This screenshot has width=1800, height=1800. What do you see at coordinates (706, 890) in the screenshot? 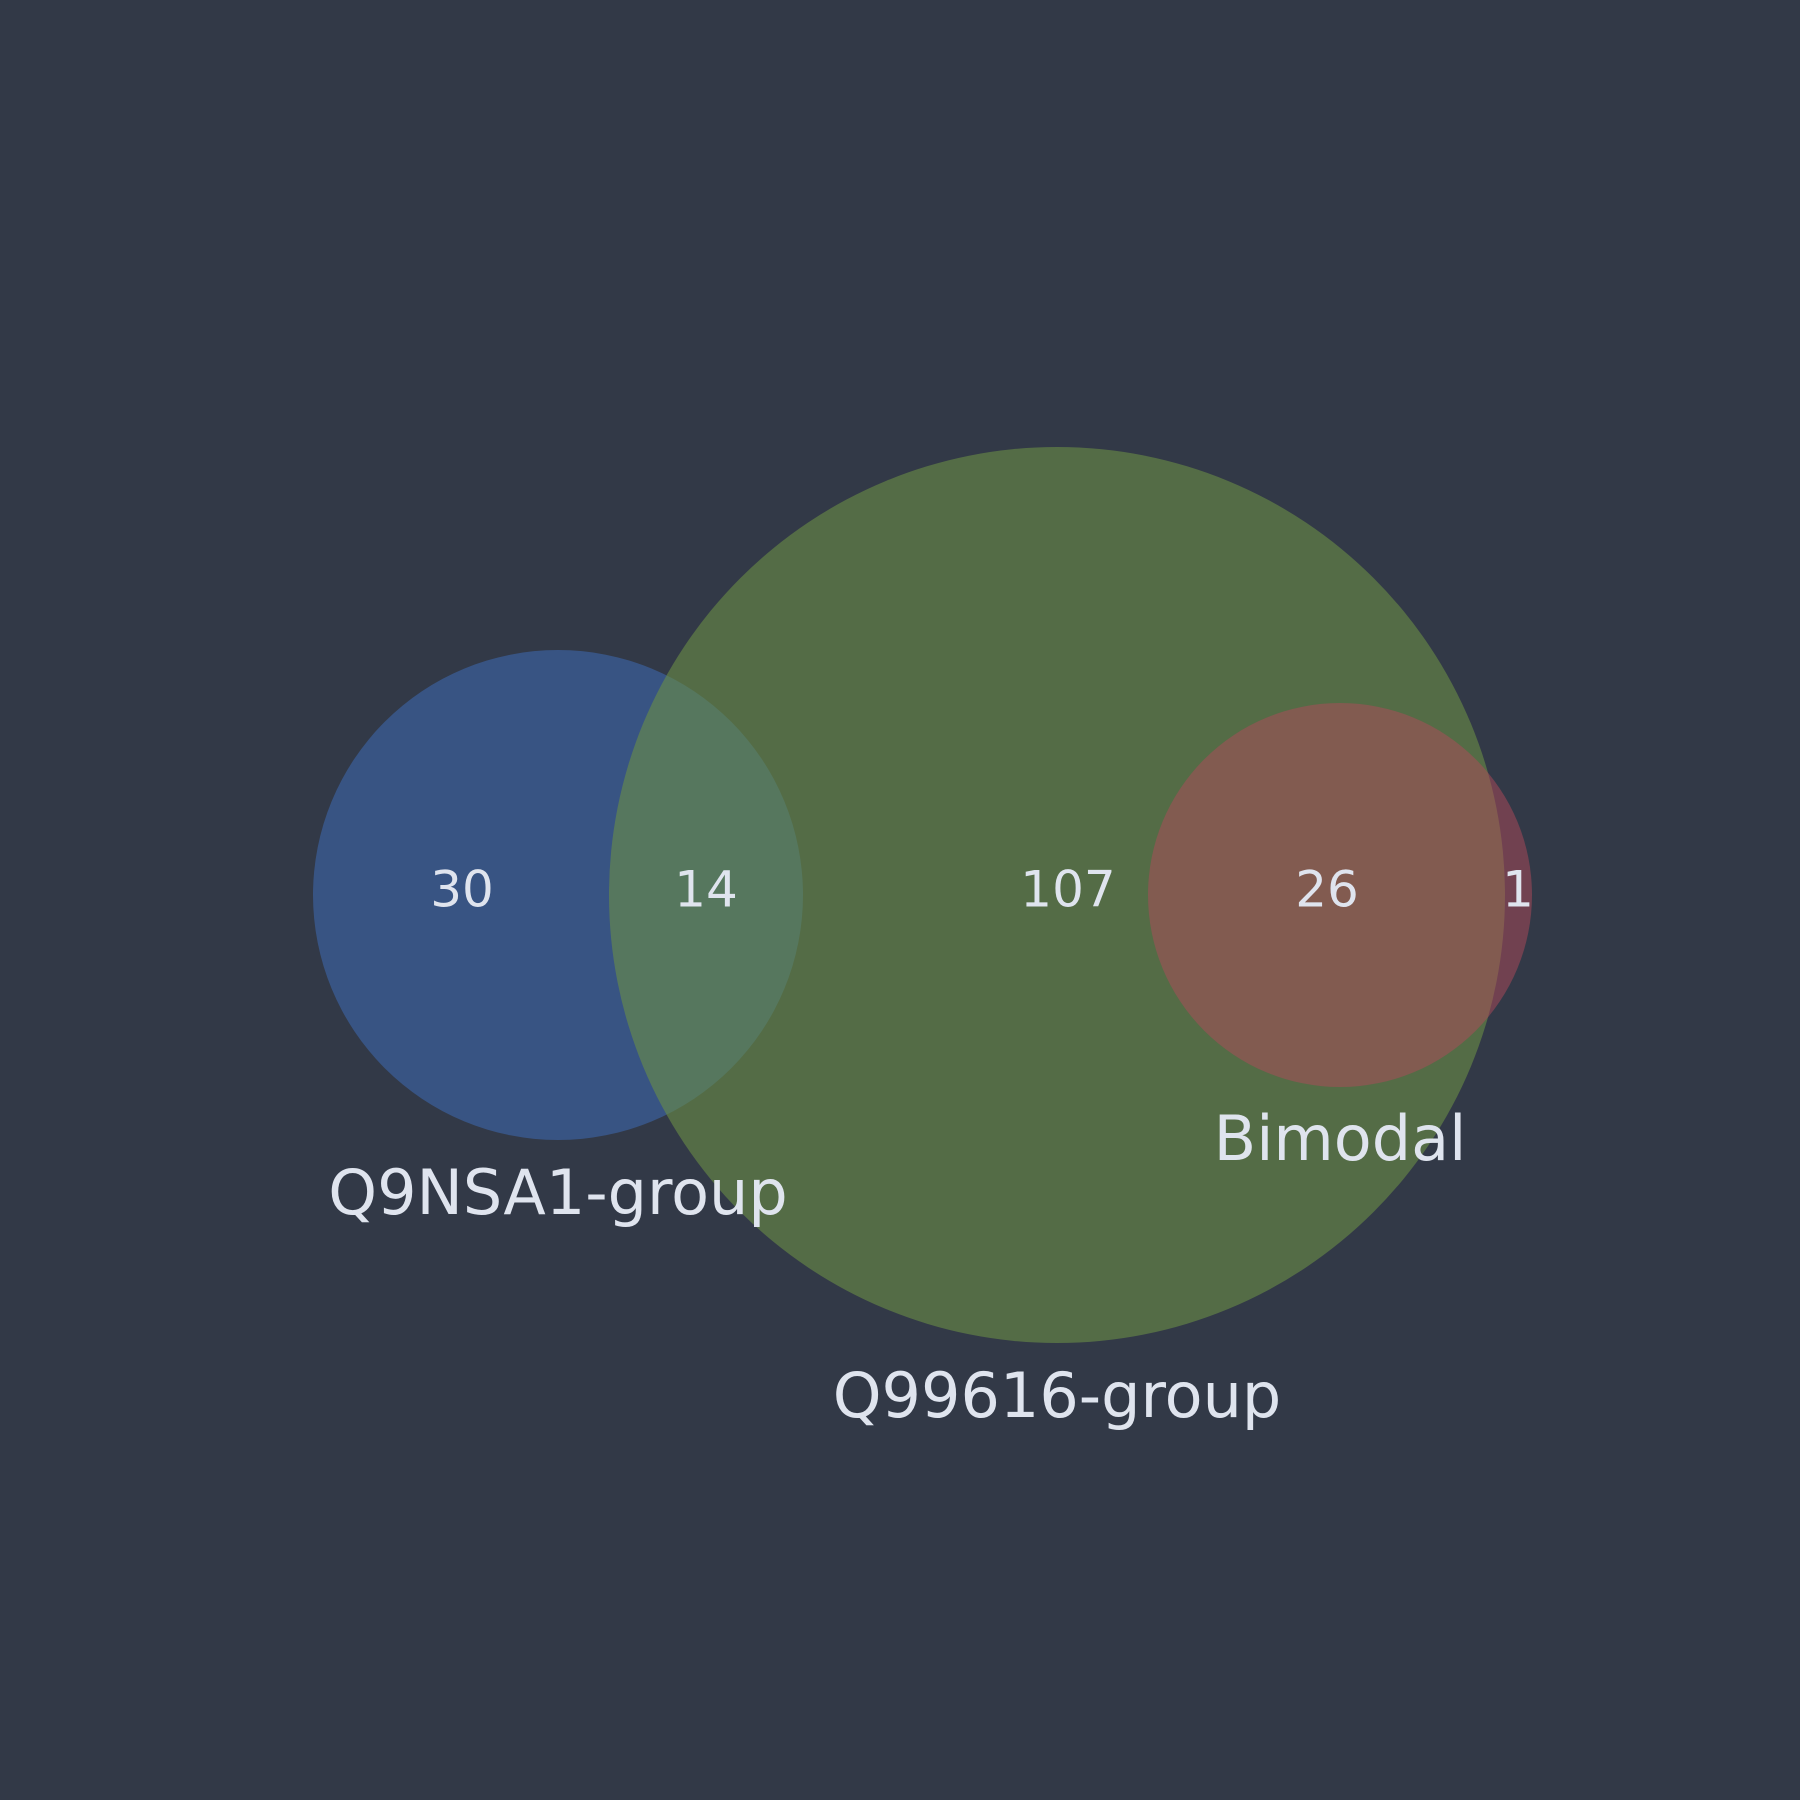
I see `count-q9nsa1-q99616: 14` at bounding box center [706, 890].